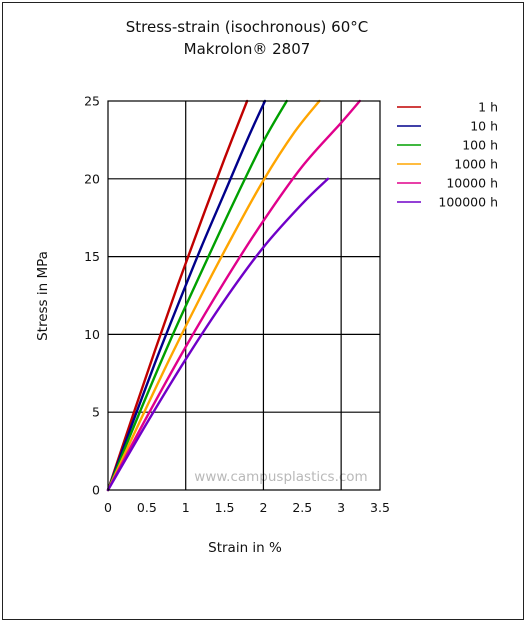 This screenshot has height=623, width=528. Describe the element at coordinates (247, 27) in the screenshot. I see `chart-title: Stress-strain (isochronous) 60°C` at that location.